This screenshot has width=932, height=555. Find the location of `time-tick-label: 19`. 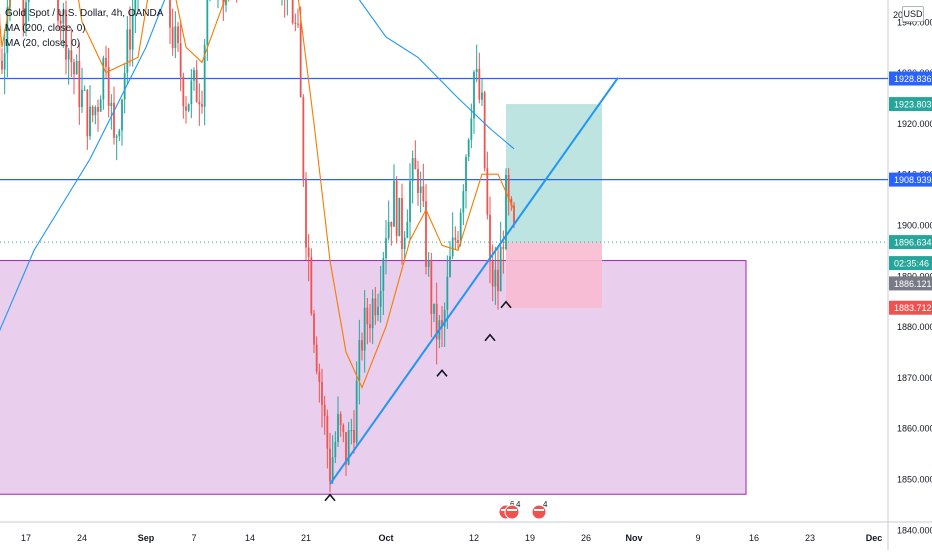

time-tick-label: 19 is located at coordinates (530, 538).